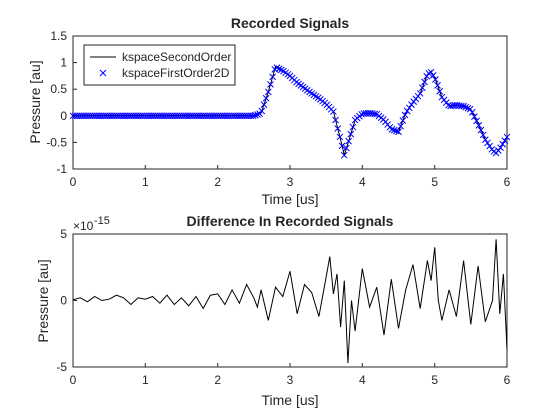 Image resolution: width=560 pixels, height=420 pixels. What do you see at coordinates (35, 101) in the screenshot?
I see `top-y-axis-label: Pressure [au]` at bounding box center [35, 101].